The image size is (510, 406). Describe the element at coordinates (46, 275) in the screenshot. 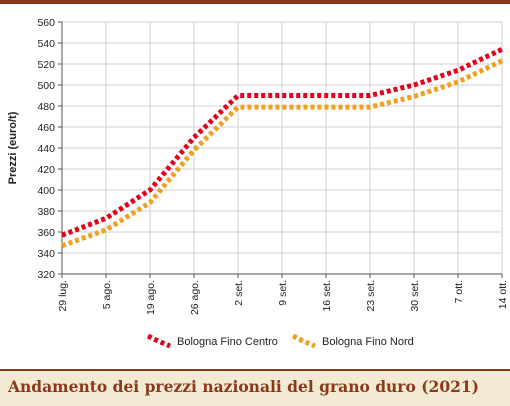

I see `y-tick-label: 320` at that location.